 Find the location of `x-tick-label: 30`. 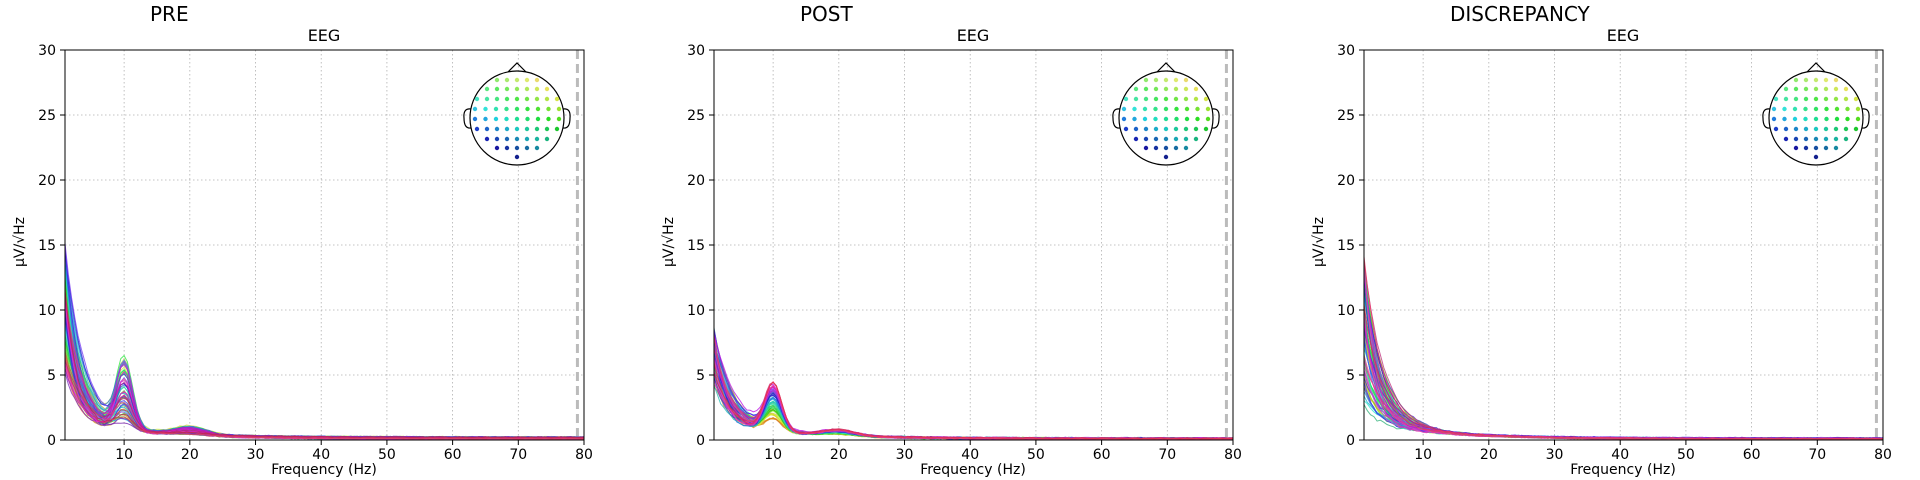

x-tick-label: 30 is located at coordinates (905, 455).